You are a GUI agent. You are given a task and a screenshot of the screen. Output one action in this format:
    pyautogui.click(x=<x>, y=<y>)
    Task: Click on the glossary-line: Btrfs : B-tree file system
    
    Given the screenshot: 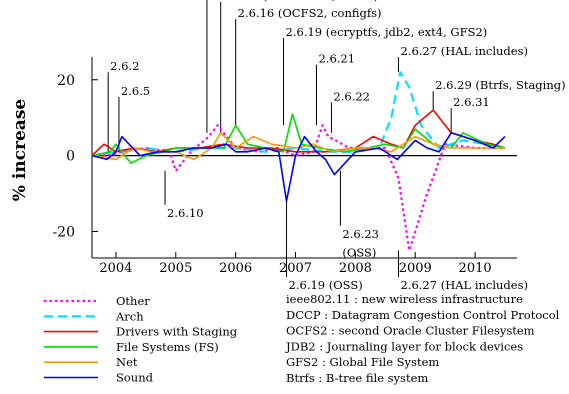 What is the action you would take?
    pyautogui.click(x=357, y=378)
    